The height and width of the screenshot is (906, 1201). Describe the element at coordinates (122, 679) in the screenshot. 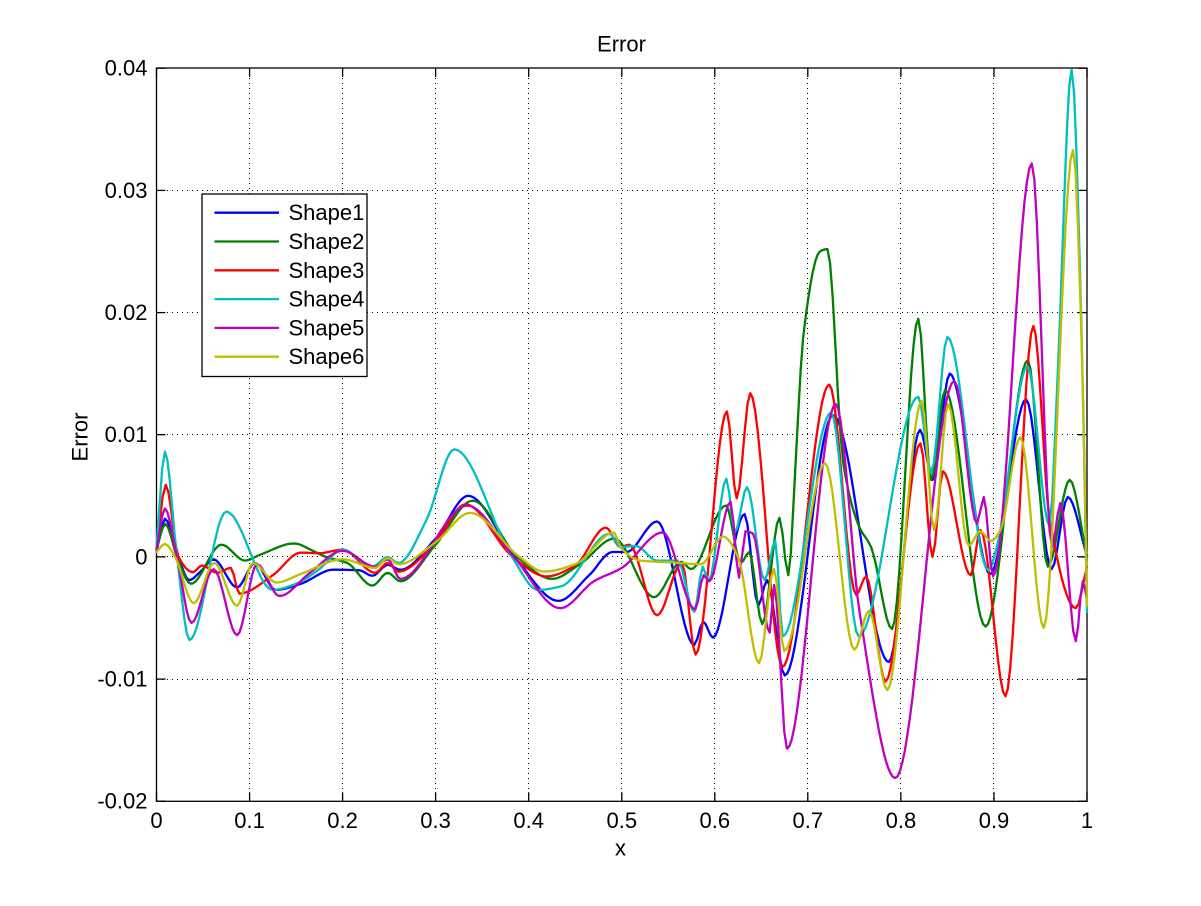

I see `svg-text: -0.01` at that location.